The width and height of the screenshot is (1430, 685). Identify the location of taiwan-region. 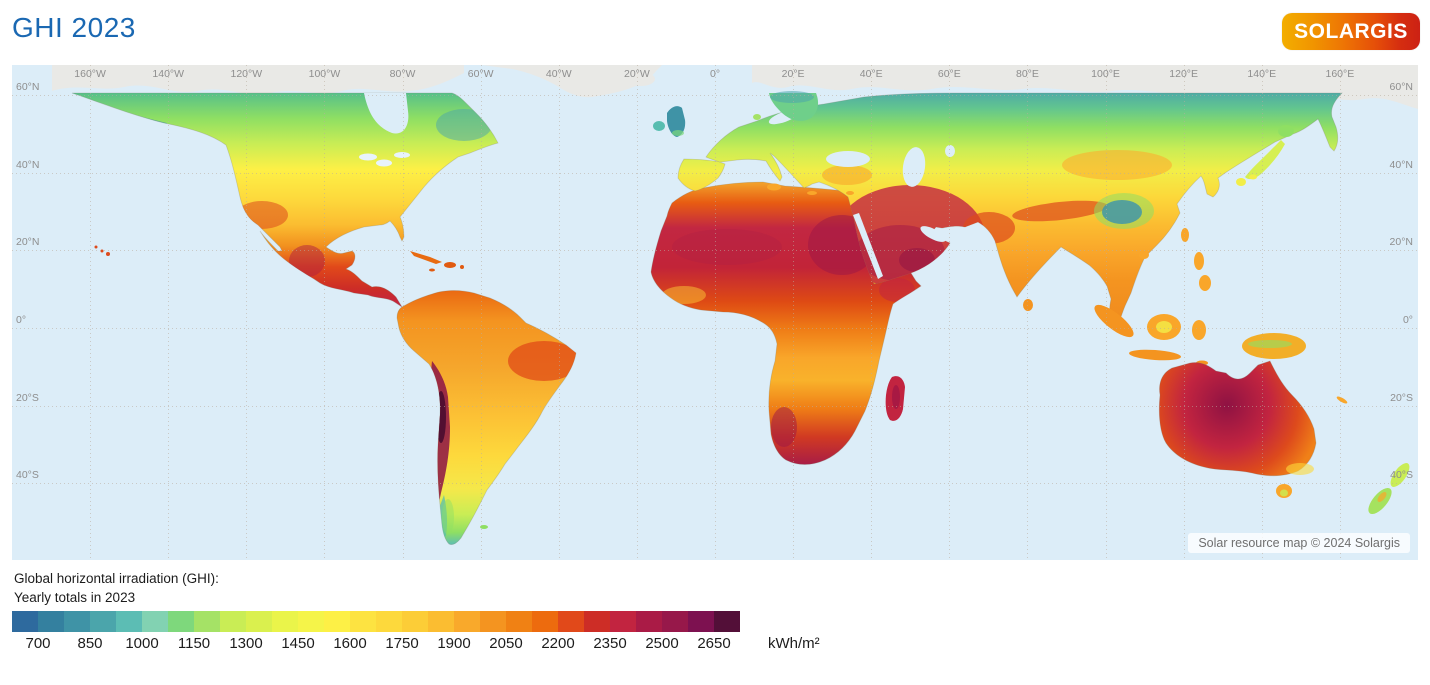
(1185, 235).